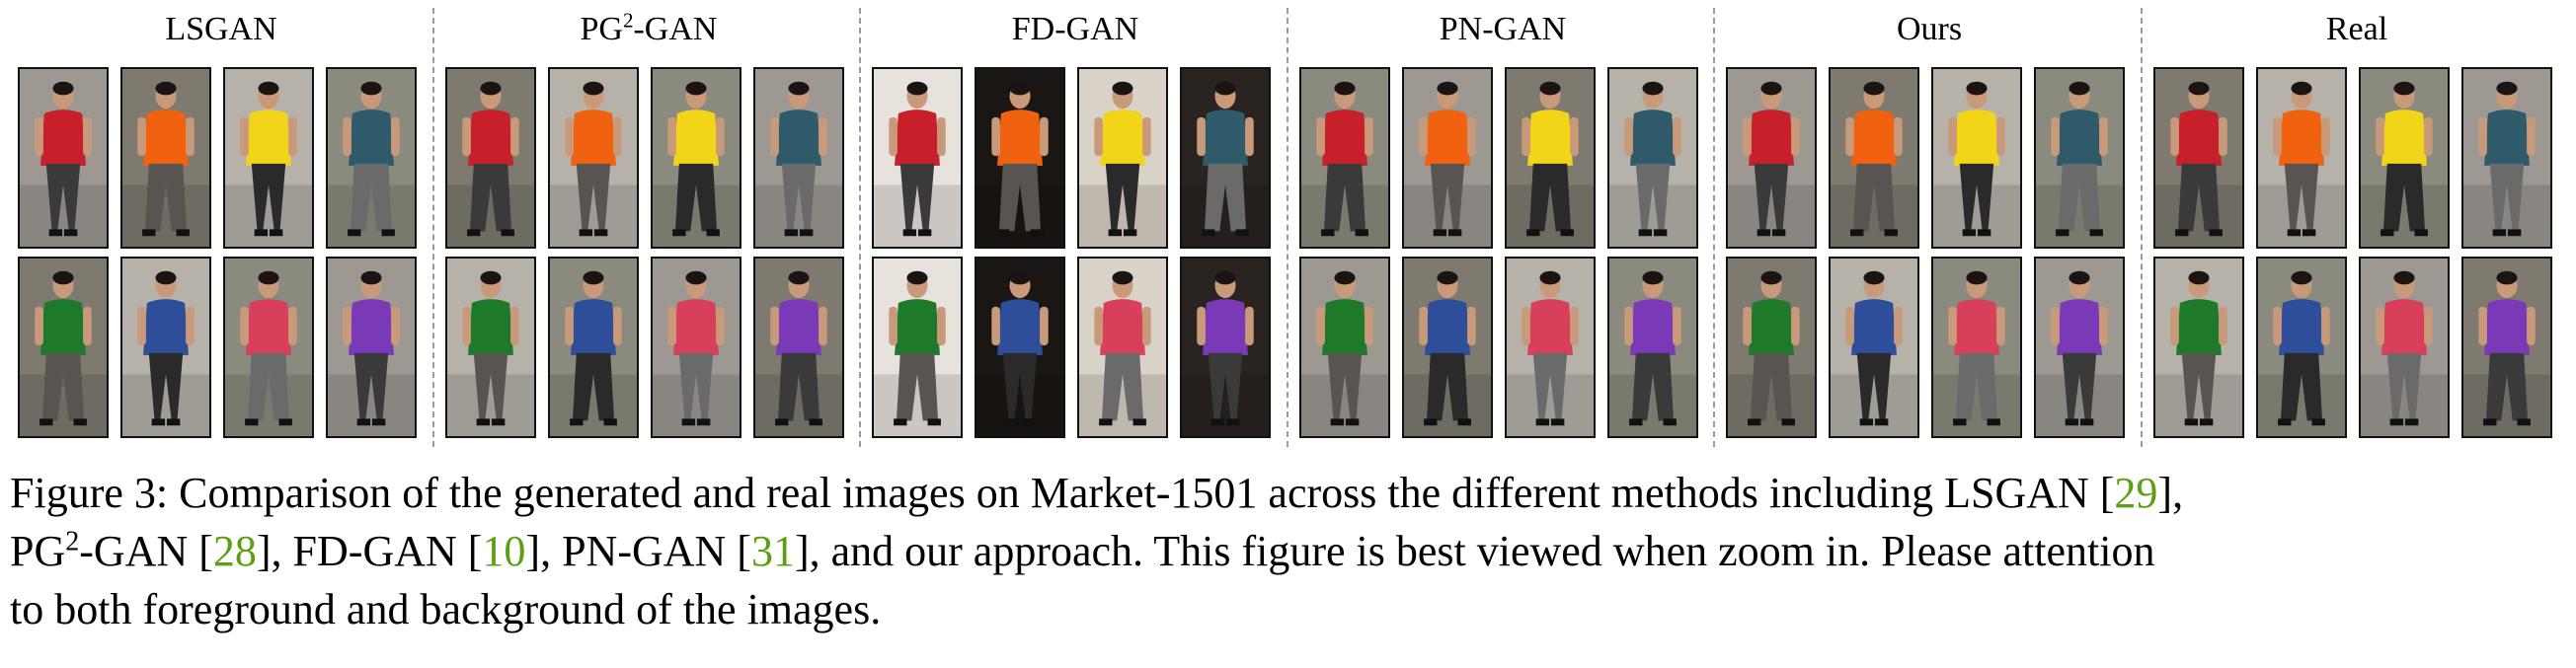  I want to click on method-title: FD-GAN, so click(1075, 29).